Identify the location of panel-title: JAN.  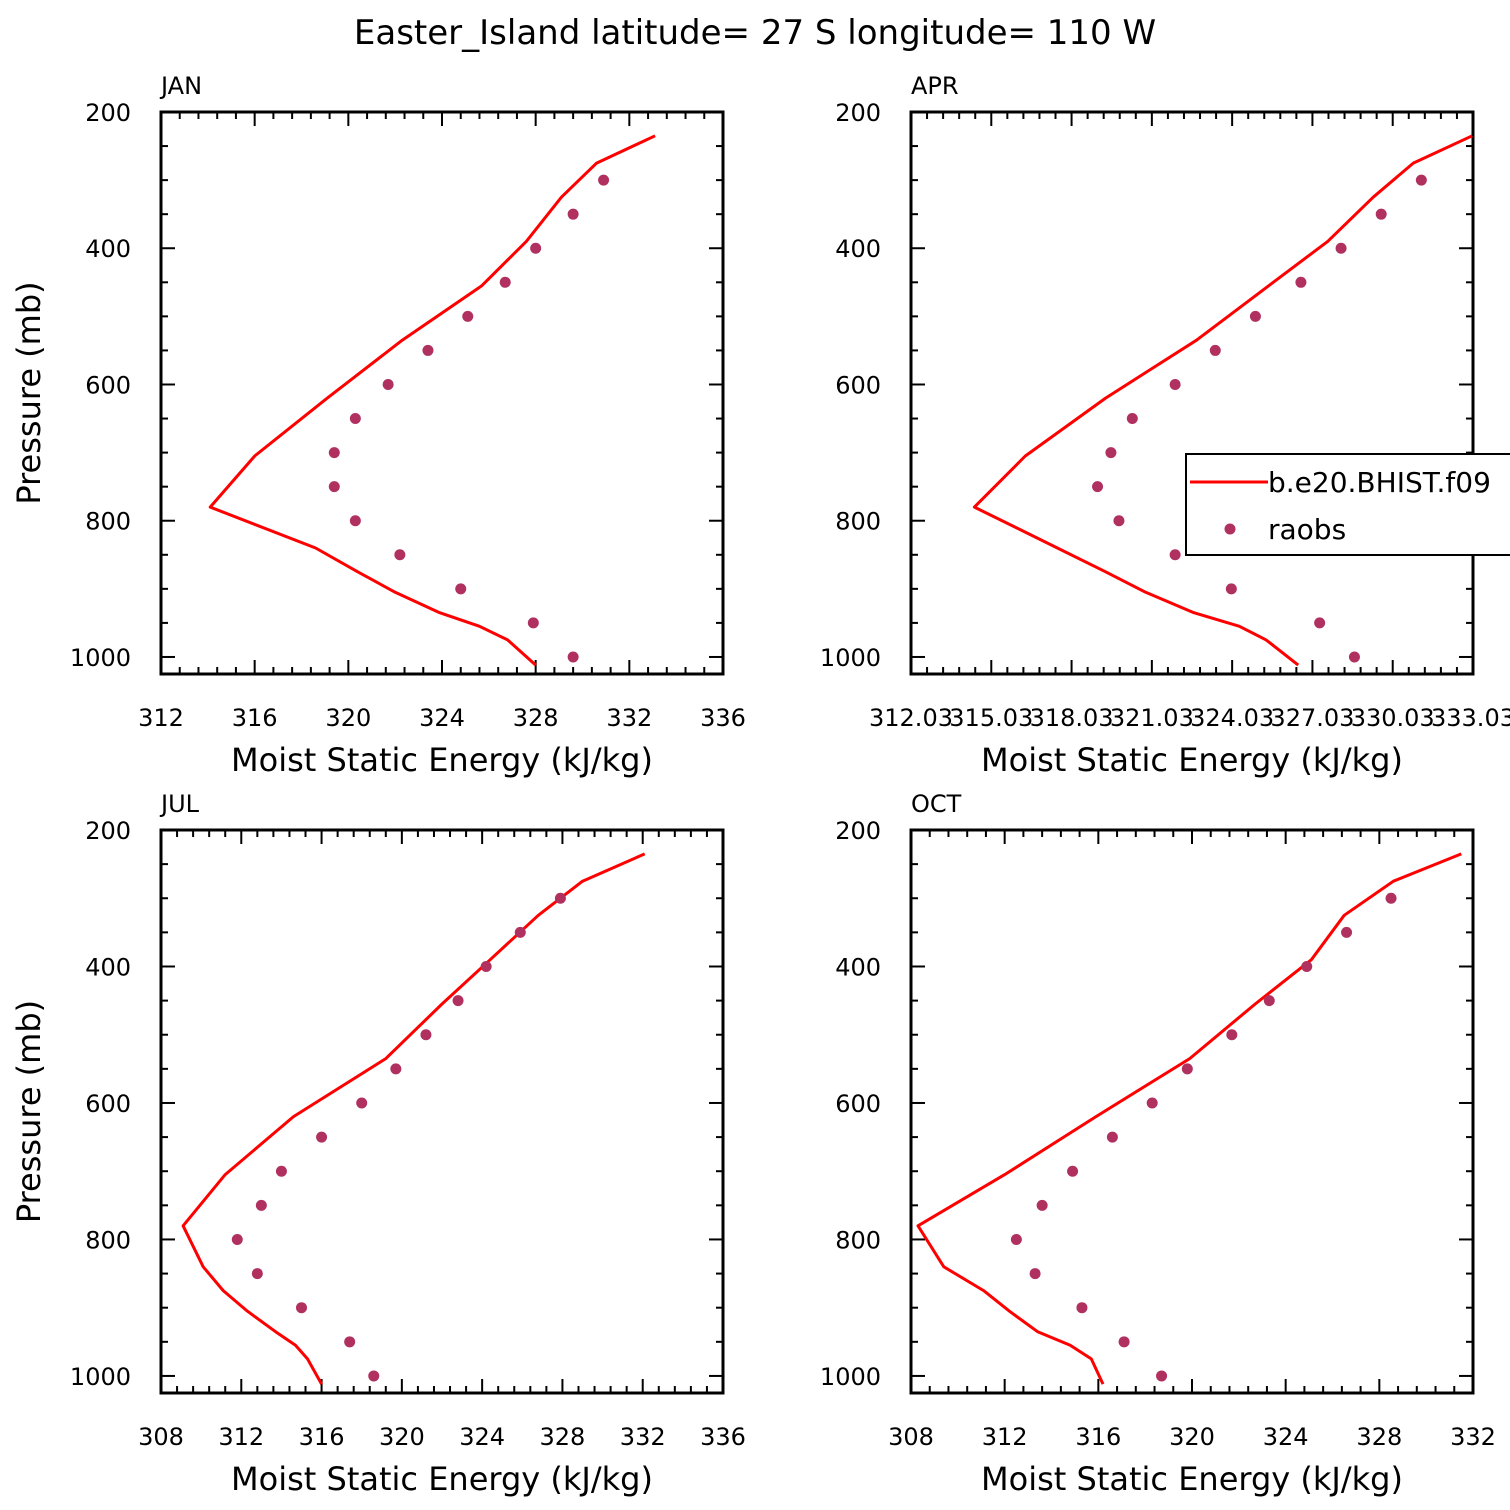
(180, 86).